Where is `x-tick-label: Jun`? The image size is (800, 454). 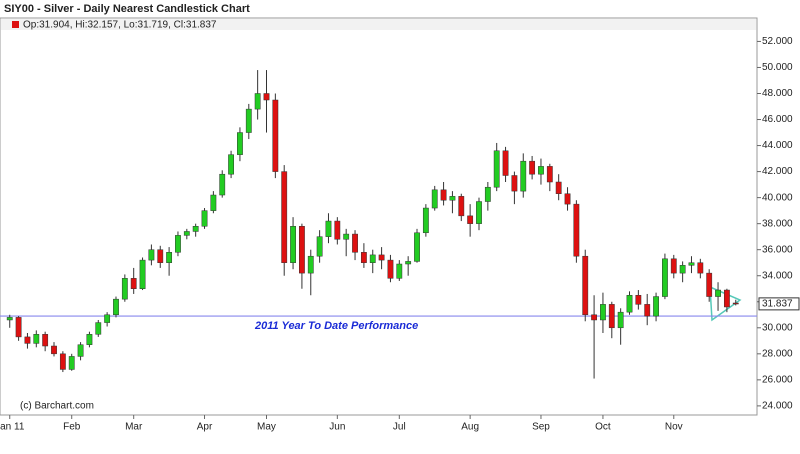
x-tick-label: Jun is located at coordinates (337, 427).